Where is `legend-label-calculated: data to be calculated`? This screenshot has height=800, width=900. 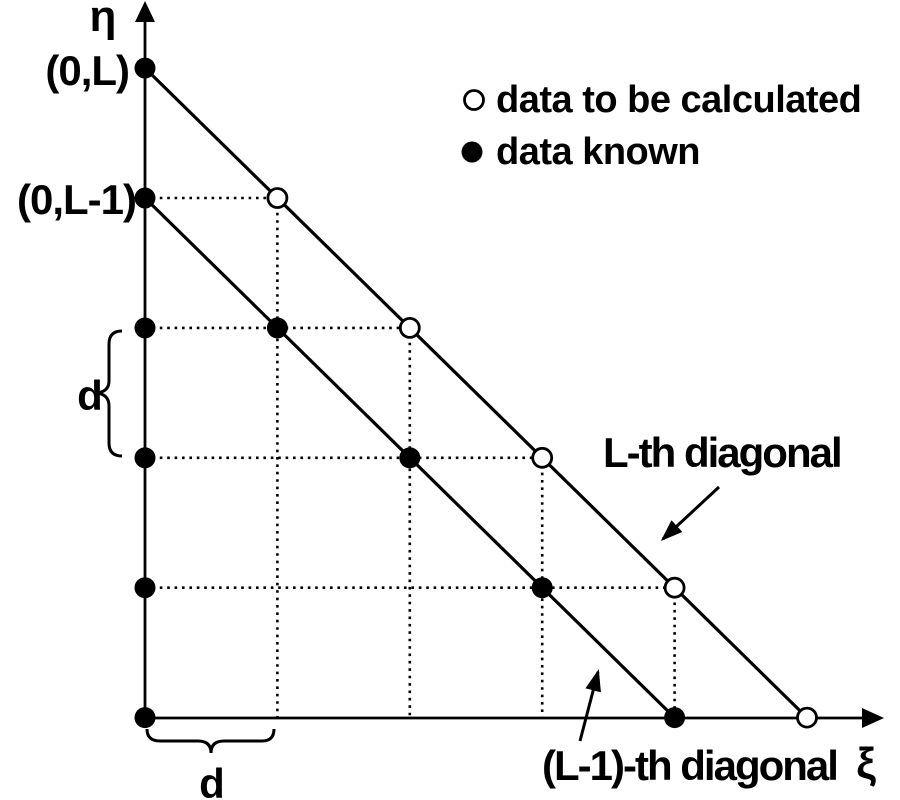
legend-label-calculated: data to be calculated is located at coordinates (678, 100).